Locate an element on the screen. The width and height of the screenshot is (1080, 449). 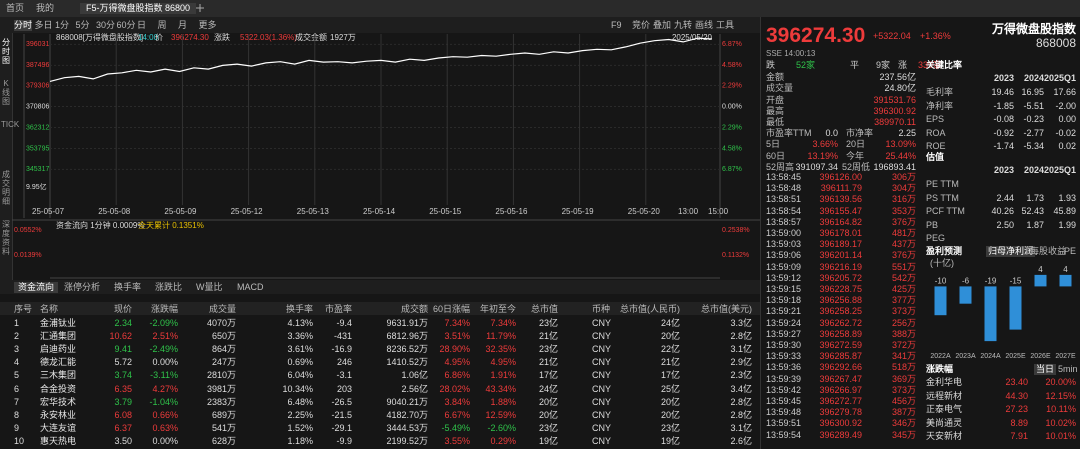
tool-button: 画线 is located at coordinates (704, 25).